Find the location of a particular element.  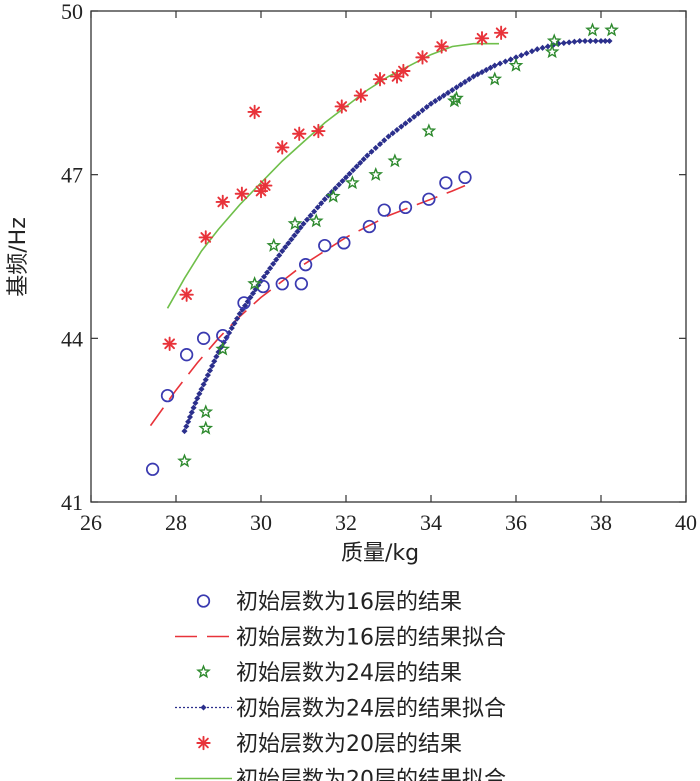

legend-label: 初始层数为20层的结果 is located at coordinates (349, 744).